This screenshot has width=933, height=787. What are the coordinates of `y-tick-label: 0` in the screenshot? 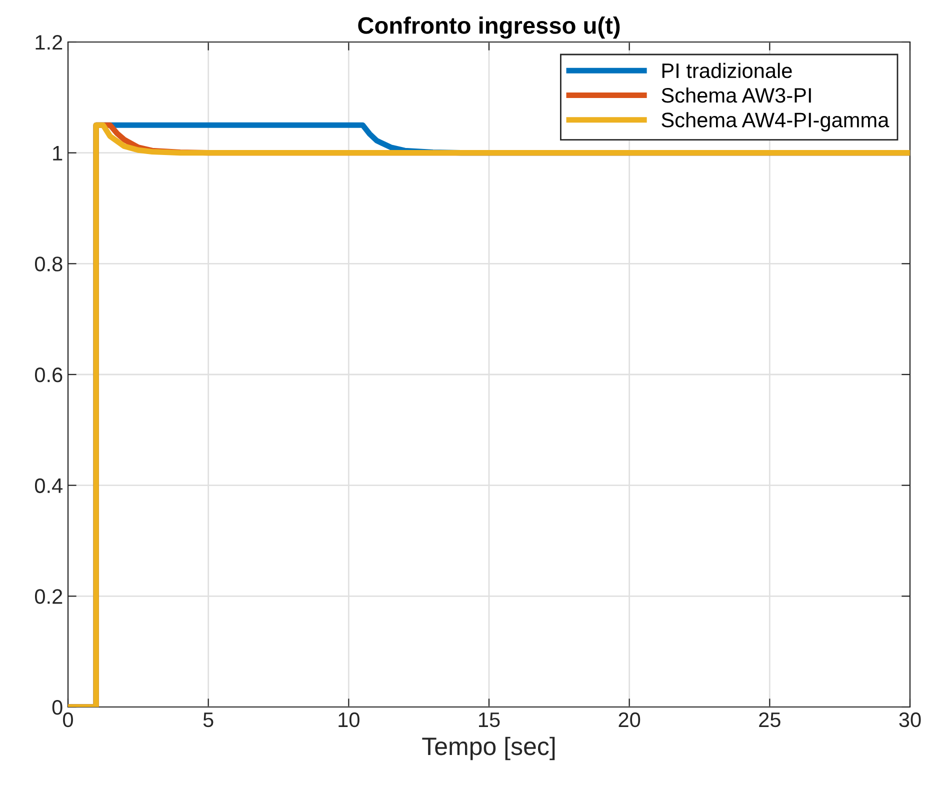 It's located at (57, 707).